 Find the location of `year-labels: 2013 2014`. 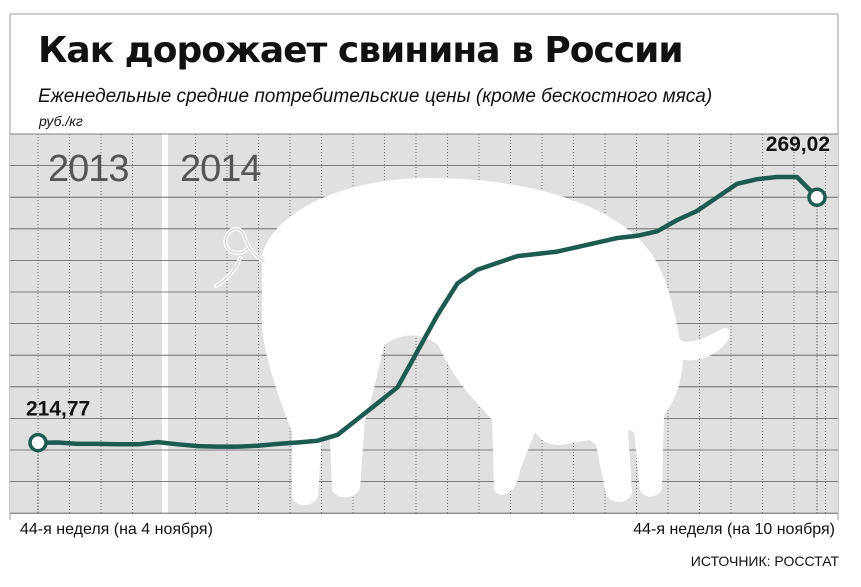

year-labels: 2013 2014 is located at coordinates (155, 169).